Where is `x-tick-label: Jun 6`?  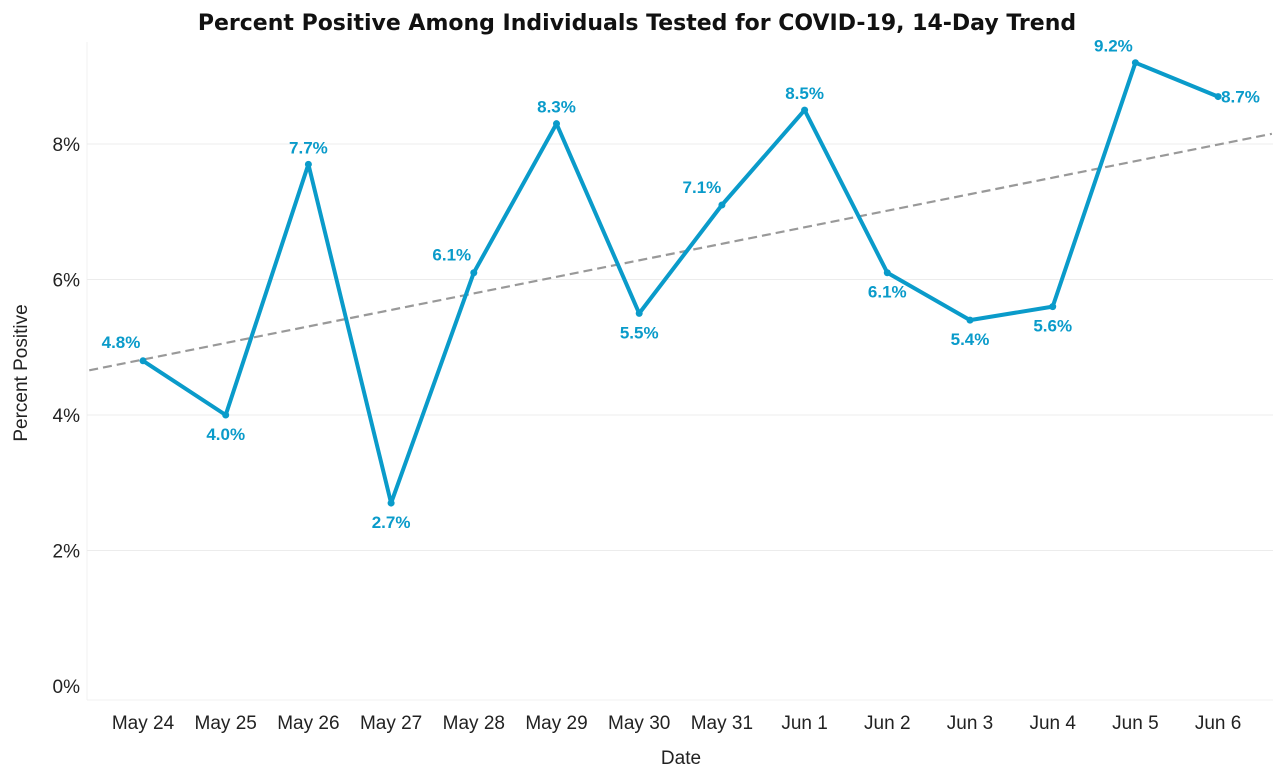 x-tick-label: Jun 6 is located at coordinates (1218, 723).